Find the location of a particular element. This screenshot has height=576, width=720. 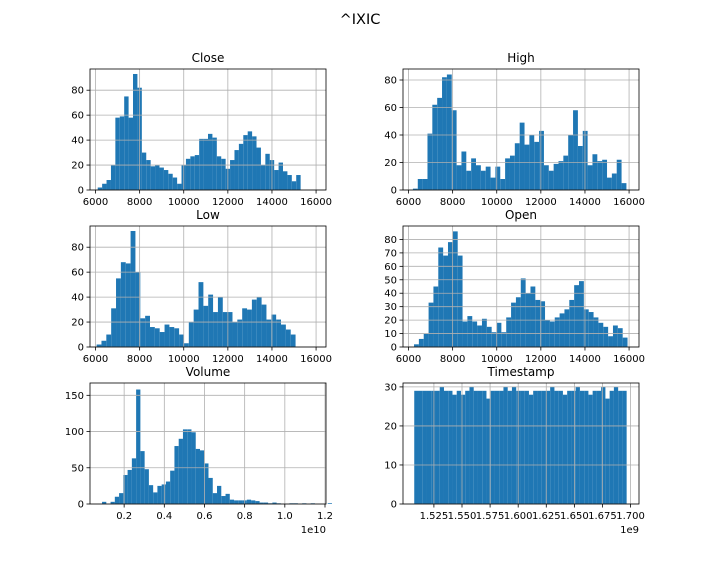

y-tick-label: 0 is located at coordinates (81, 191).